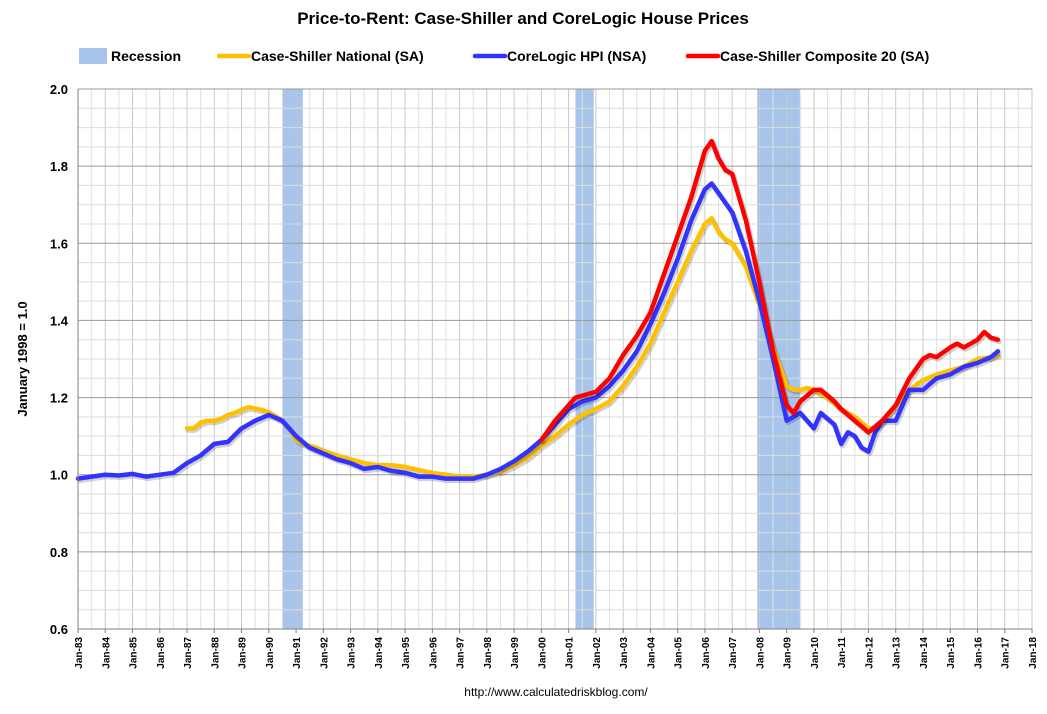 The height and width of the screenshot is (714, 1047). What do you see at coordinates (842, 653) in the screenshot?
I see `x-tick-label: Jan-11` at bounding box center [842, 653].